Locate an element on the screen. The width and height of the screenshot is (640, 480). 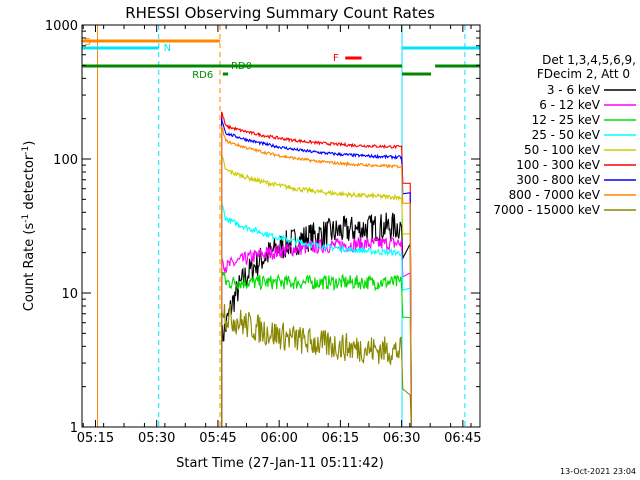
flag-label-rd6: RD6 is located at coordinates (202, 75).